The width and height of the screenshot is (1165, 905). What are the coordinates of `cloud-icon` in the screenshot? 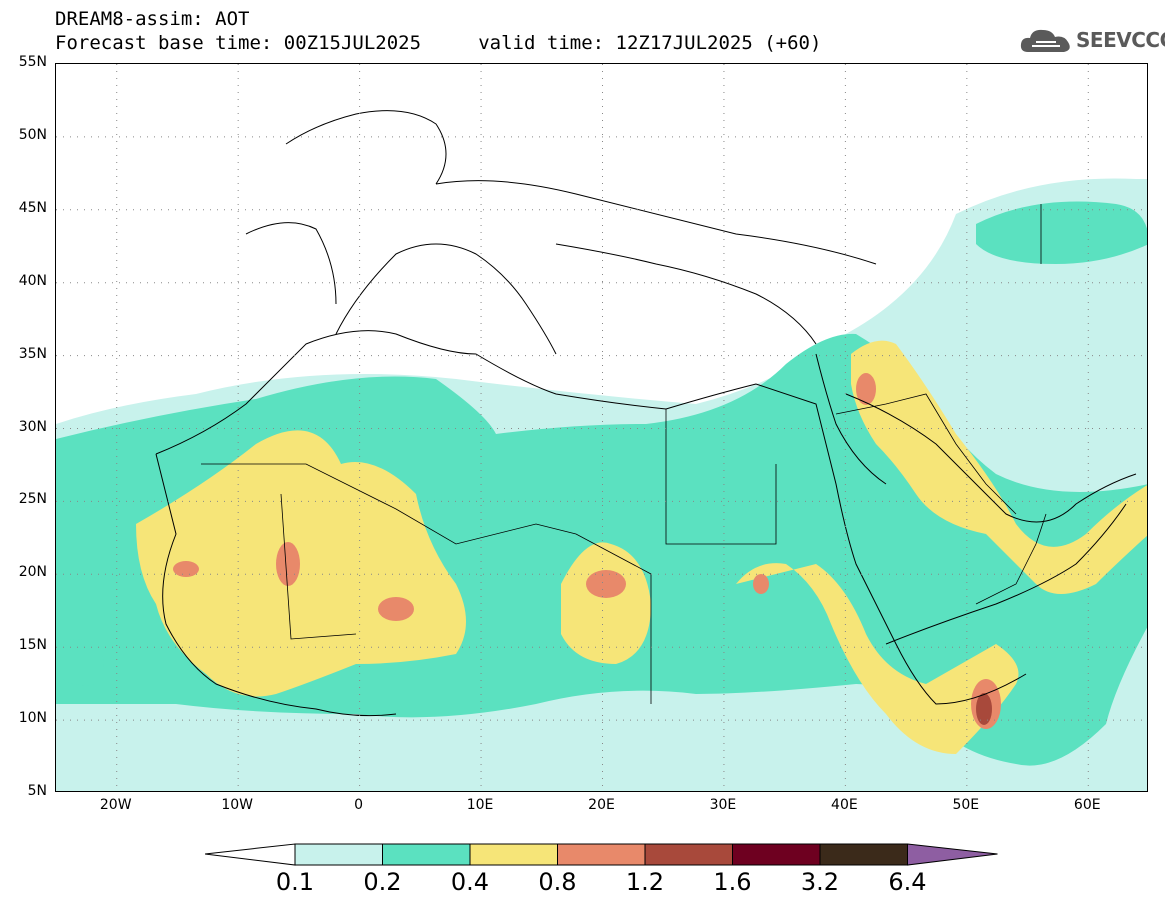 It's located at (1045, 40).